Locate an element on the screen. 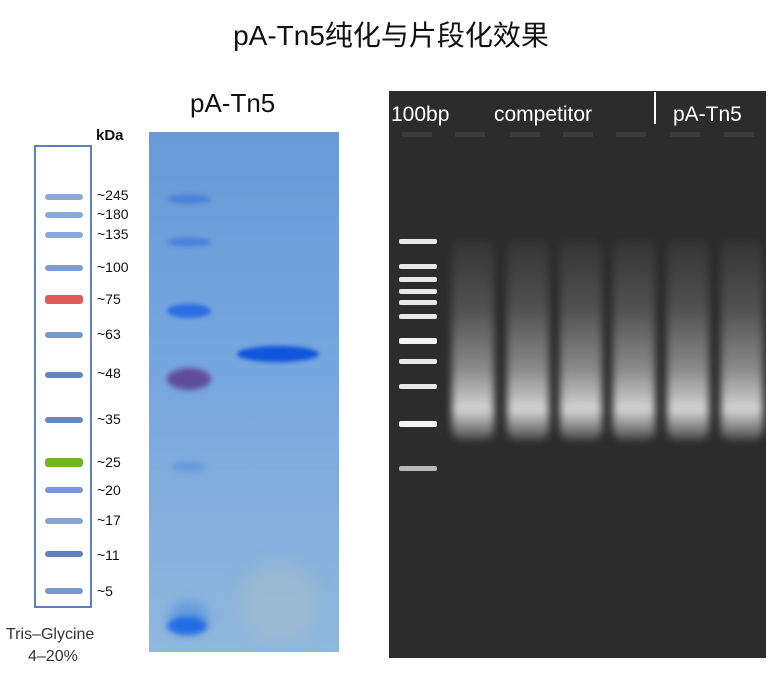  marker-label-11: ~11 is located at coordinates (108, 555).